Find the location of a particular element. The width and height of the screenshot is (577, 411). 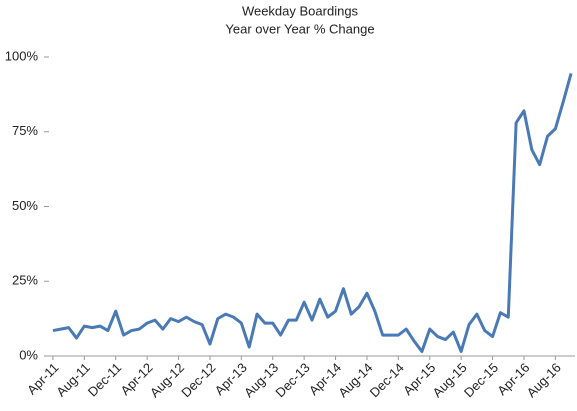

x-tick-label: Dec-12 is located at coordinates (198, 380).